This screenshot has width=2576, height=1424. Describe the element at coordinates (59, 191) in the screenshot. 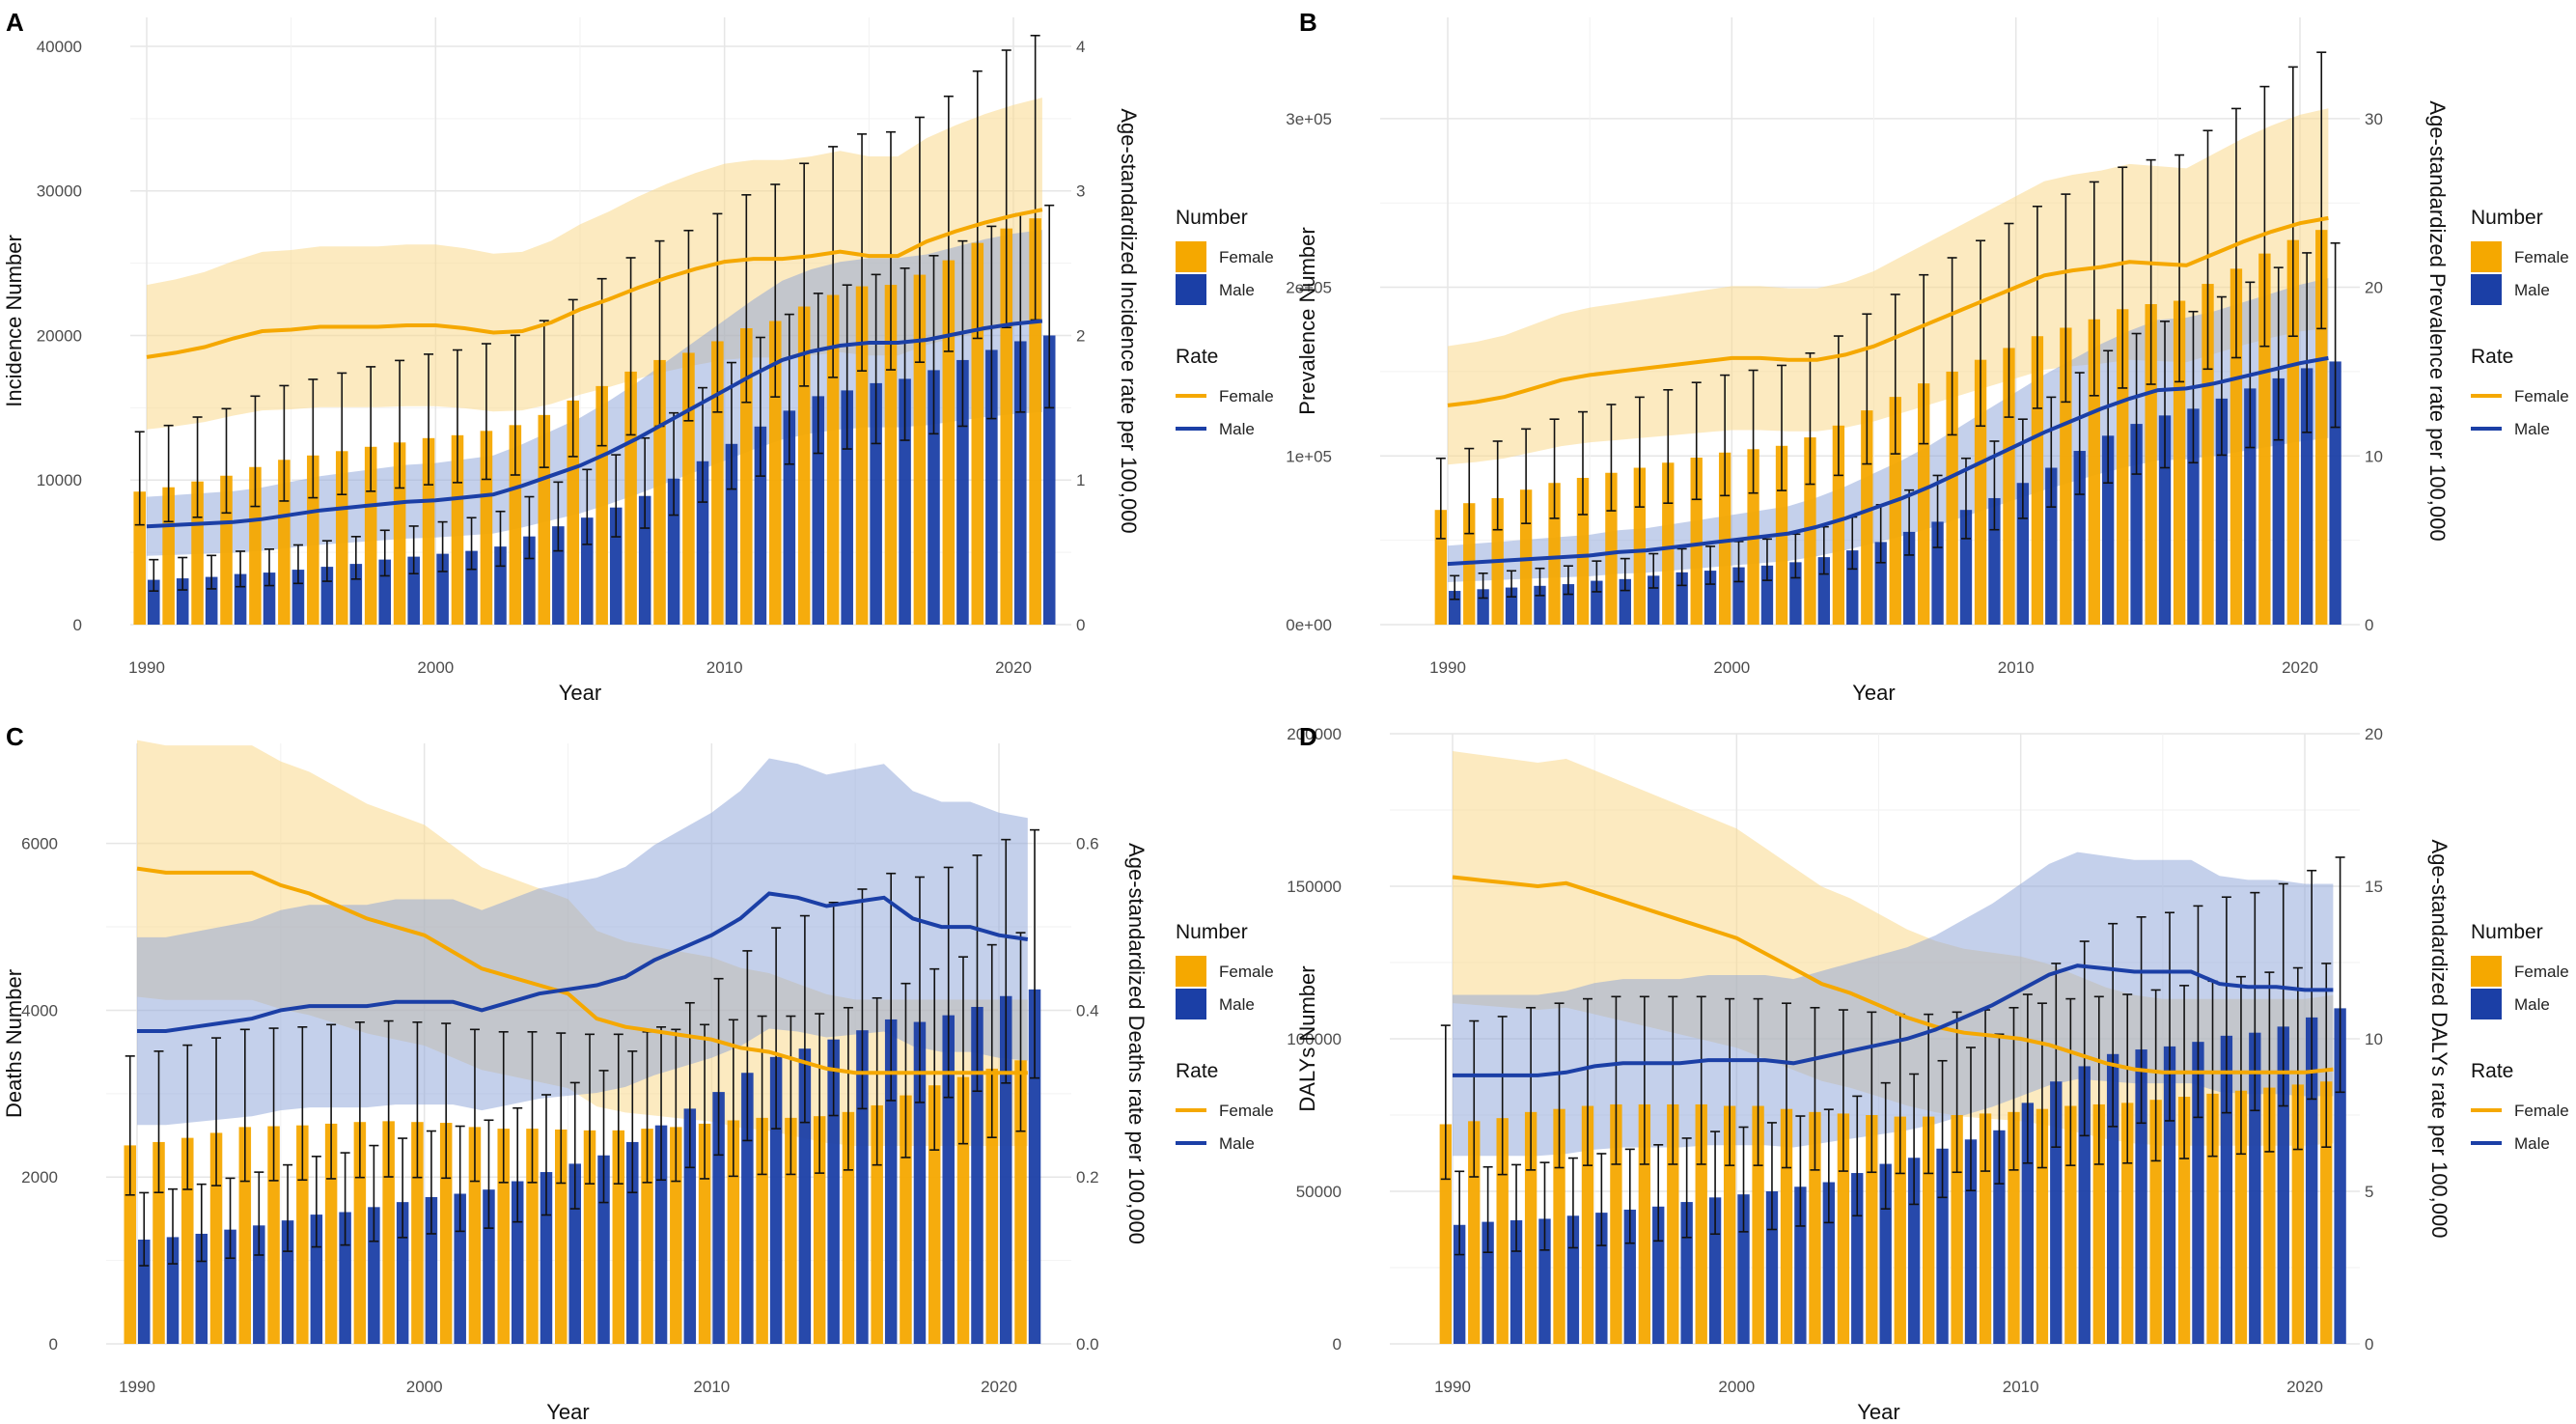

I see `y-left-tick-label: 30000` at that location.